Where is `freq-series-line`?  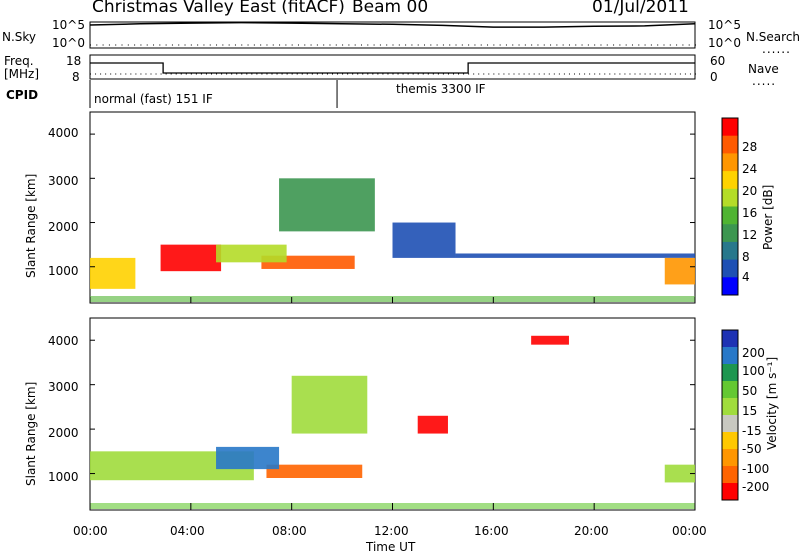
freq-series-line is located at coordinates (392, 68).